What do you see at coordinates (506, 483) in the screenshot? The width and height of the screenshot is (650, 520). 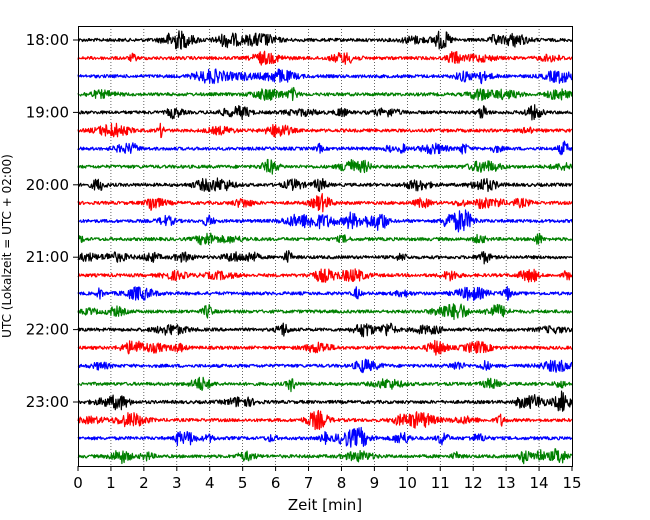 I see `x-tick-label-13: 13` at bounding box center [506, 483].